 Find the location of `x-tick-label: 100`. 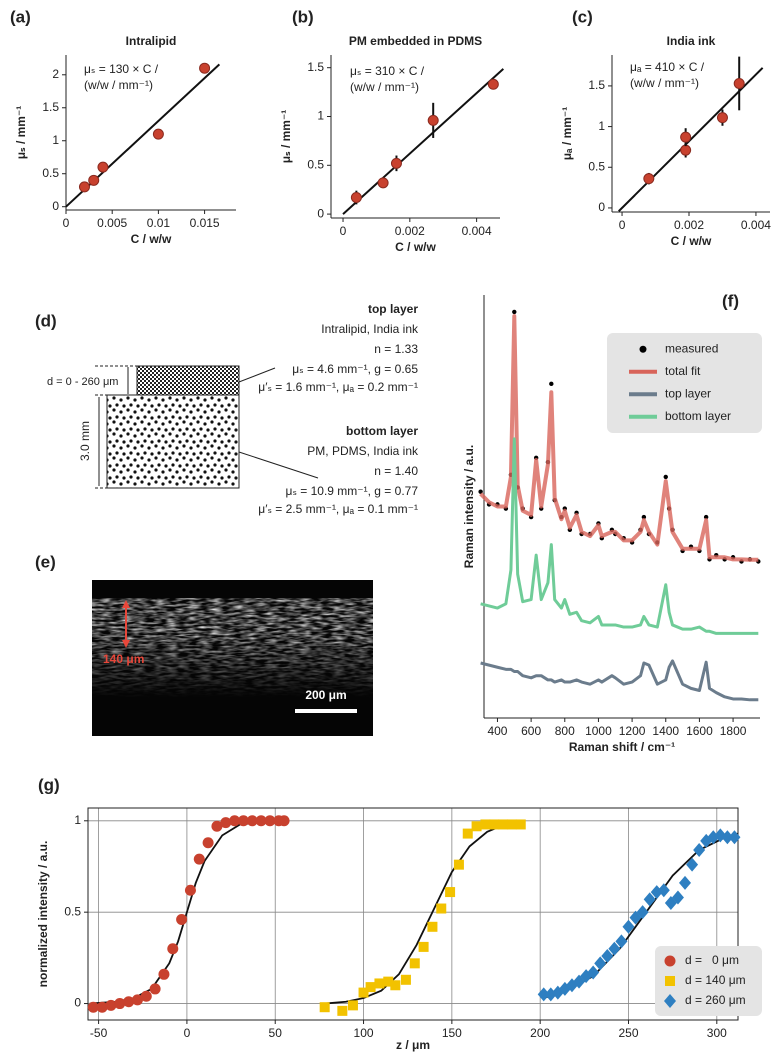

x-tick-label: 100 is located at coordinates (364, 1033).